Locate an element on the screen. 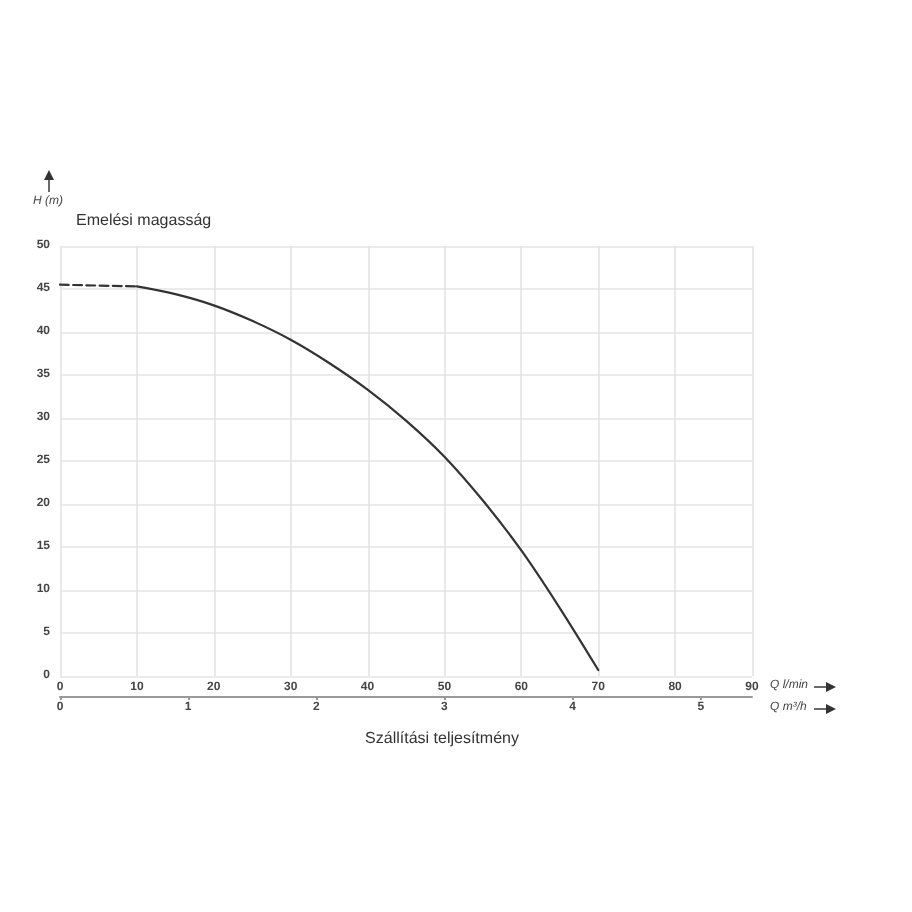  x-axis-title: Szállítási teljesítmény is located at coordinates (442, 738).